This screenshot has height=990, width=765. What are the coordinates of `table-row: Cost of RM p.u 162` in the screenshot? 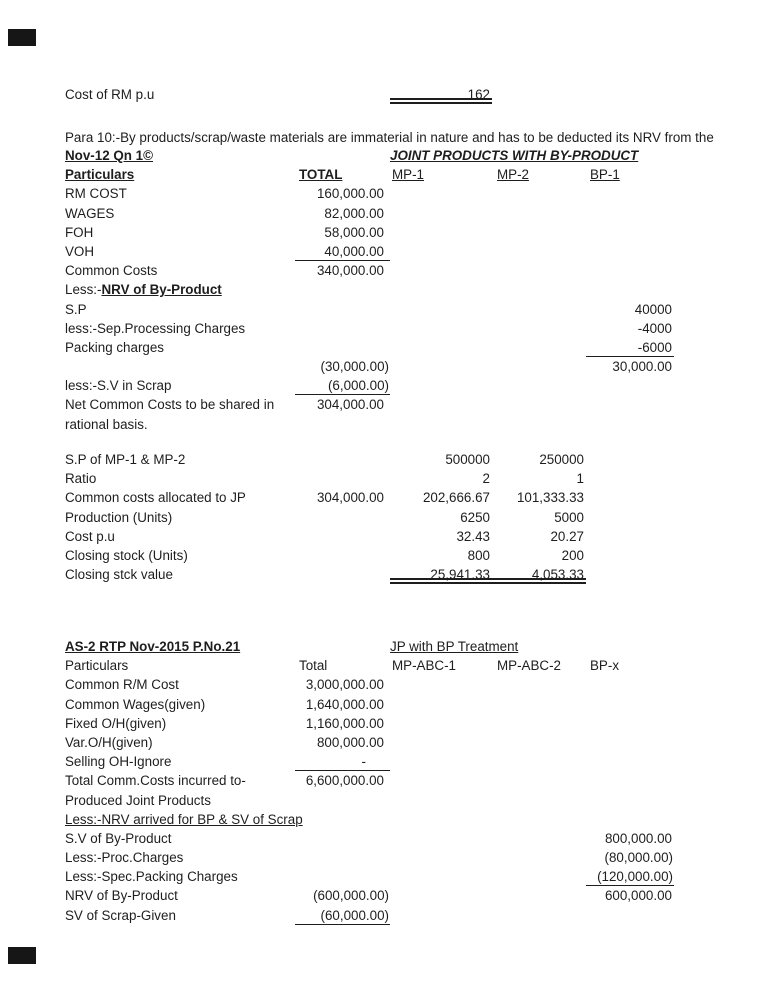 It's located at (415, 95).